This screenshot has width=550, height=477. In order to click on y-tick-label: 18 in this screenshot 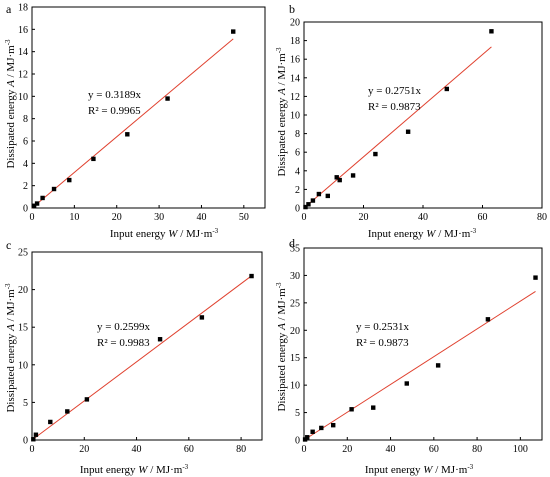, I will do `click(295, 41)`.